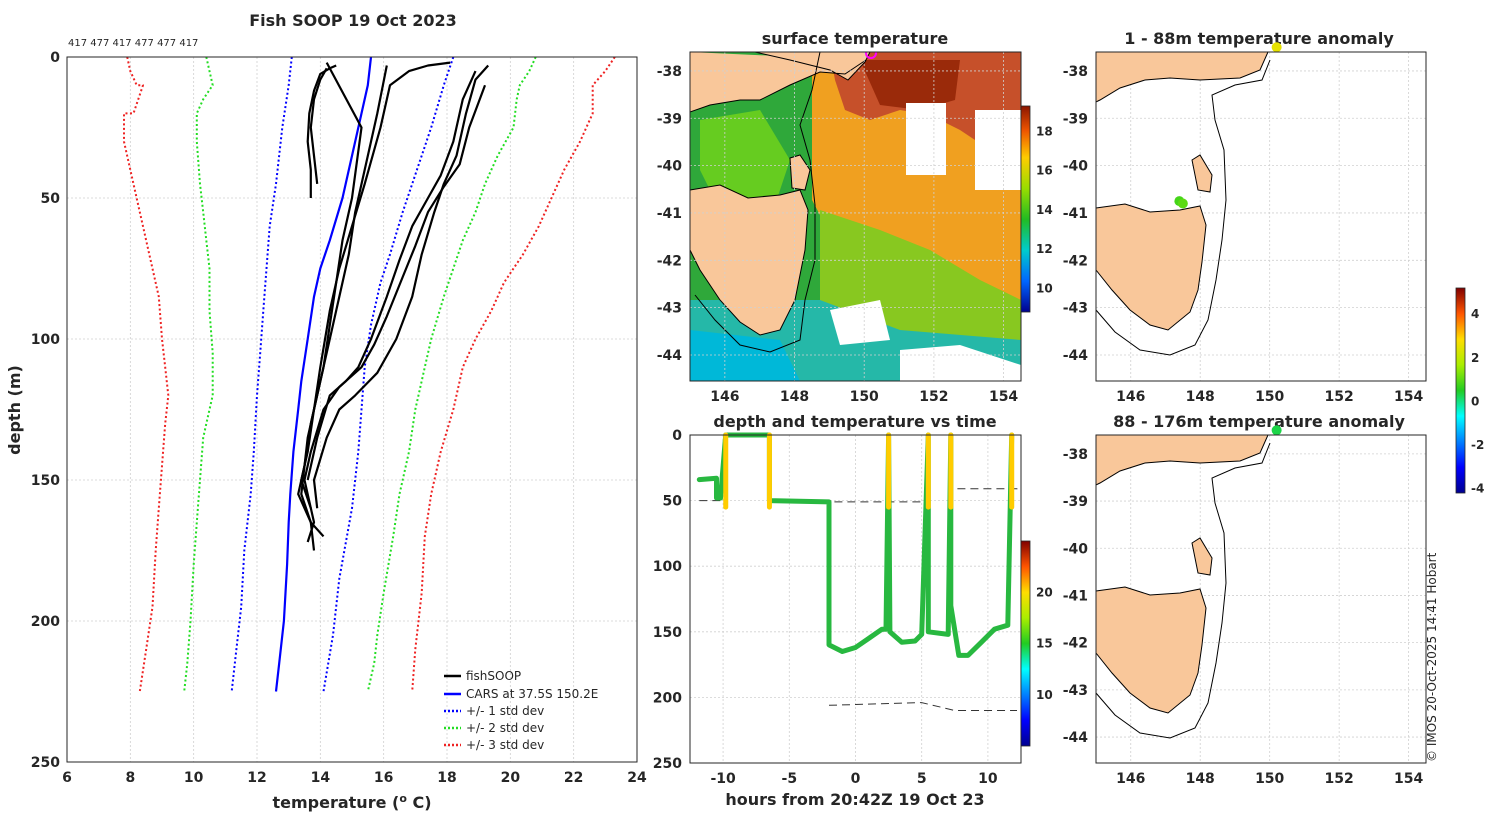 This screenshot has width=1500, height=820. What do you see at coordinates (667, 633) in the screenshot?
I see `timeseries-y-tick-label: 150` at bounding box center [667, 633].